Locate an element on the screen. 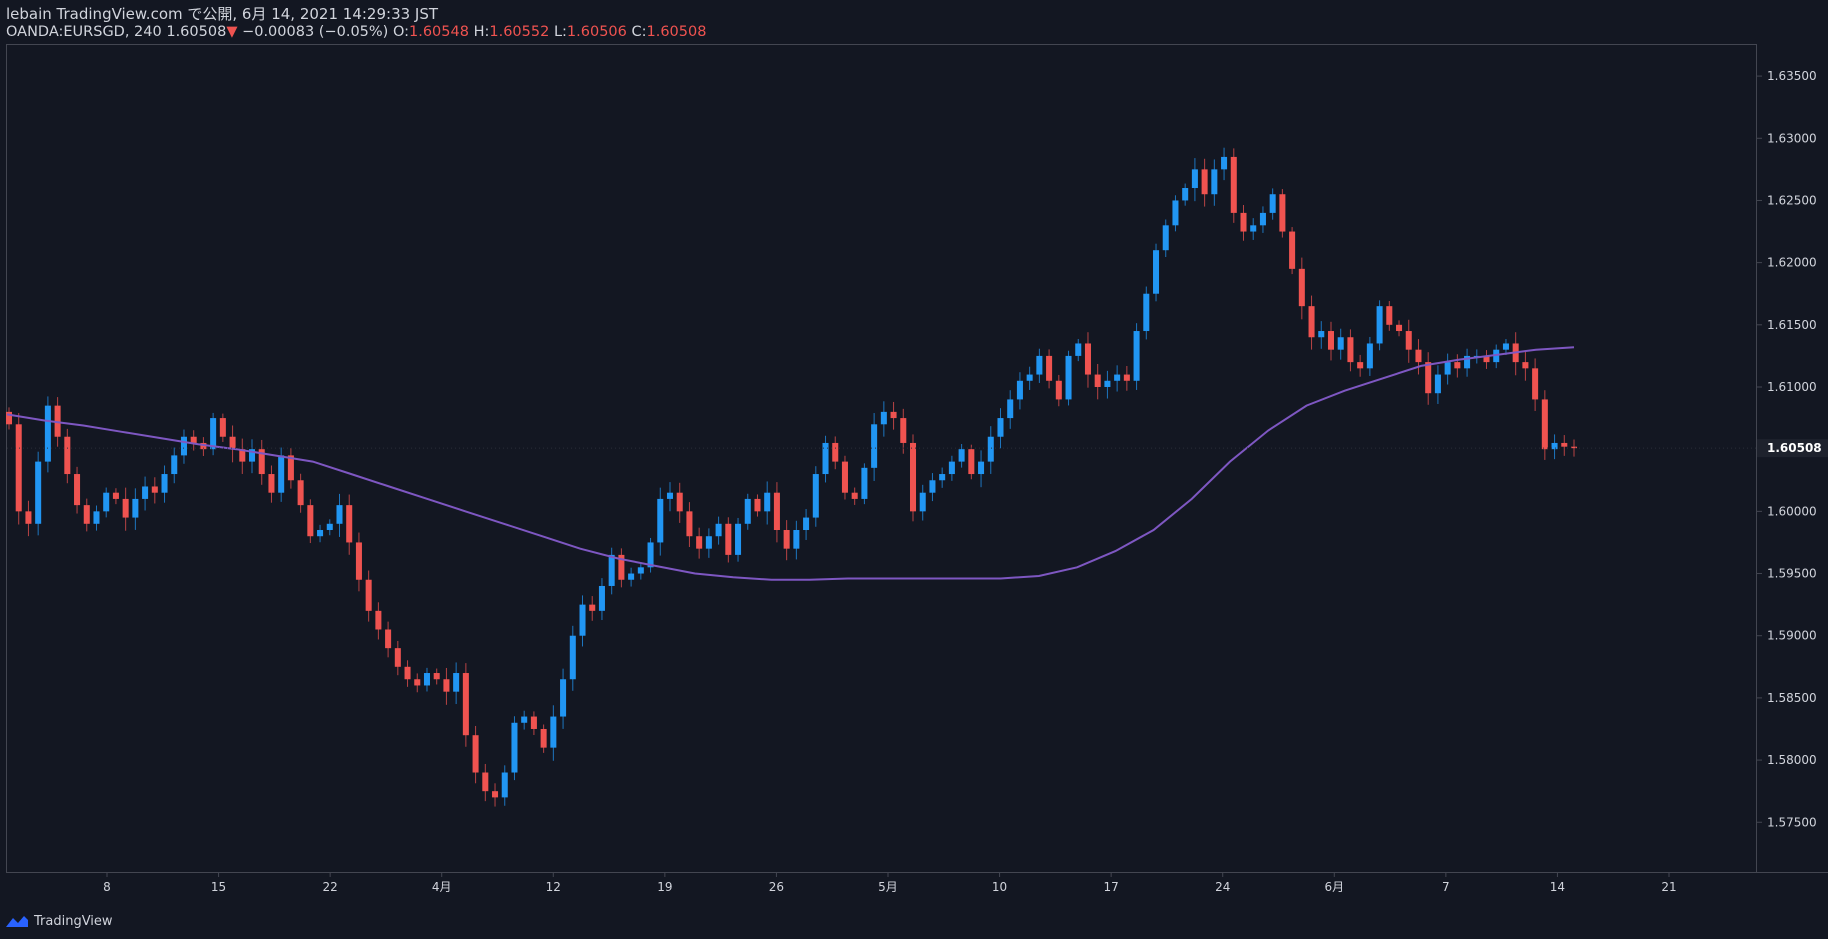 Image resolution: width=1828 pixels, height=939 pixels. tradingview-brand: TradingView is located at coordinates (58, 921).